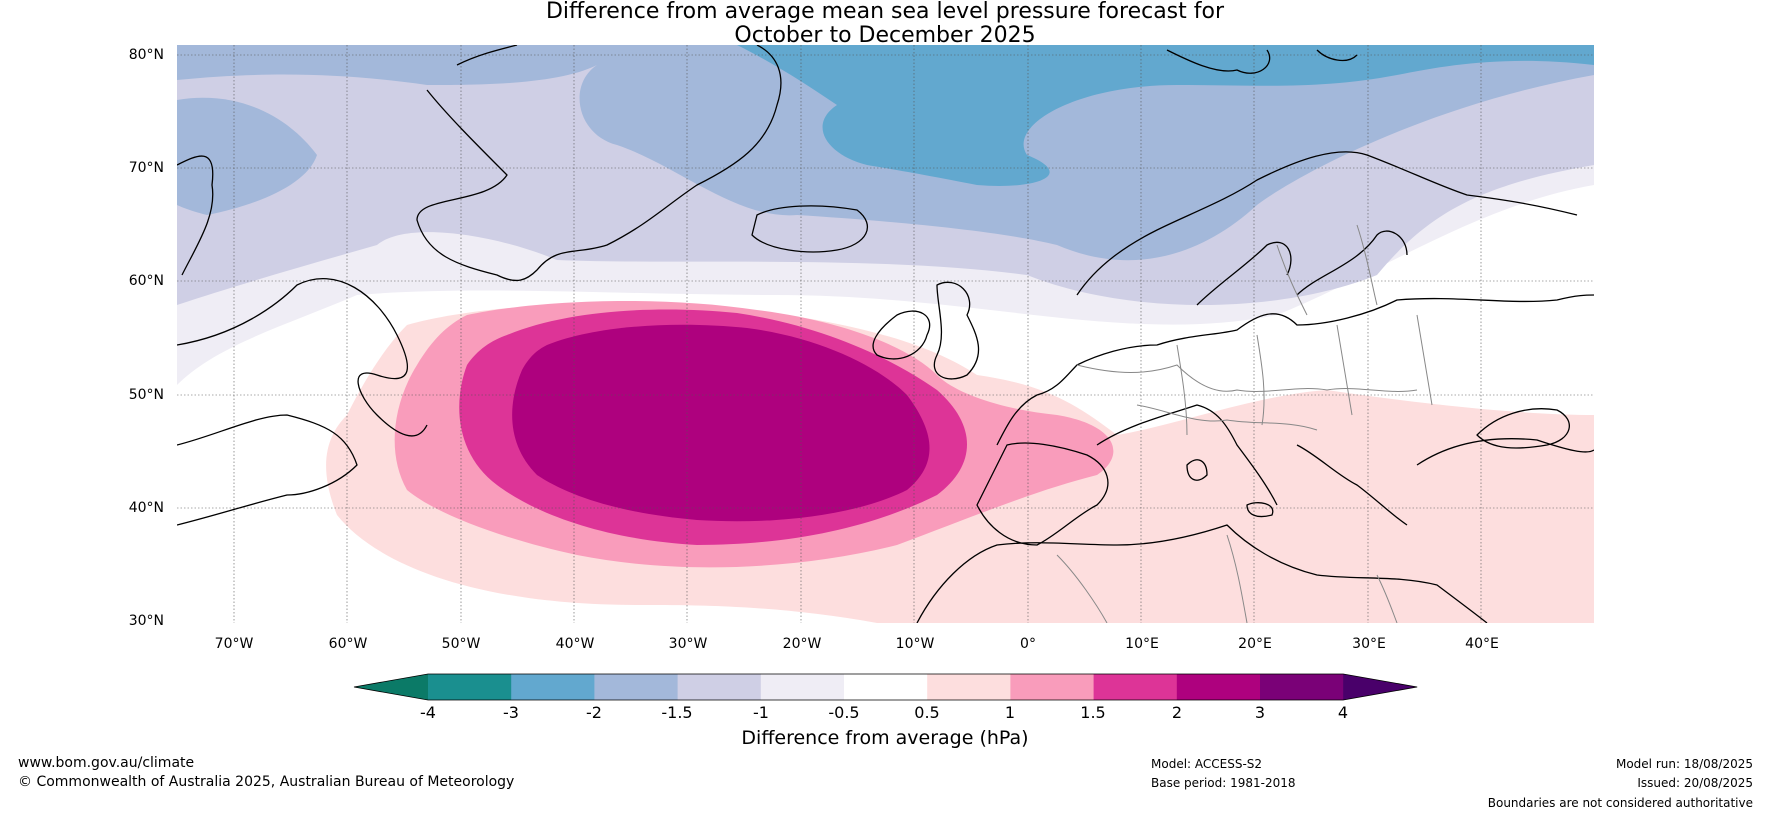 The width and height of the screenshot is (1770, 816). I want to click on lon-label-30w: 30°W, so click(688, 644).